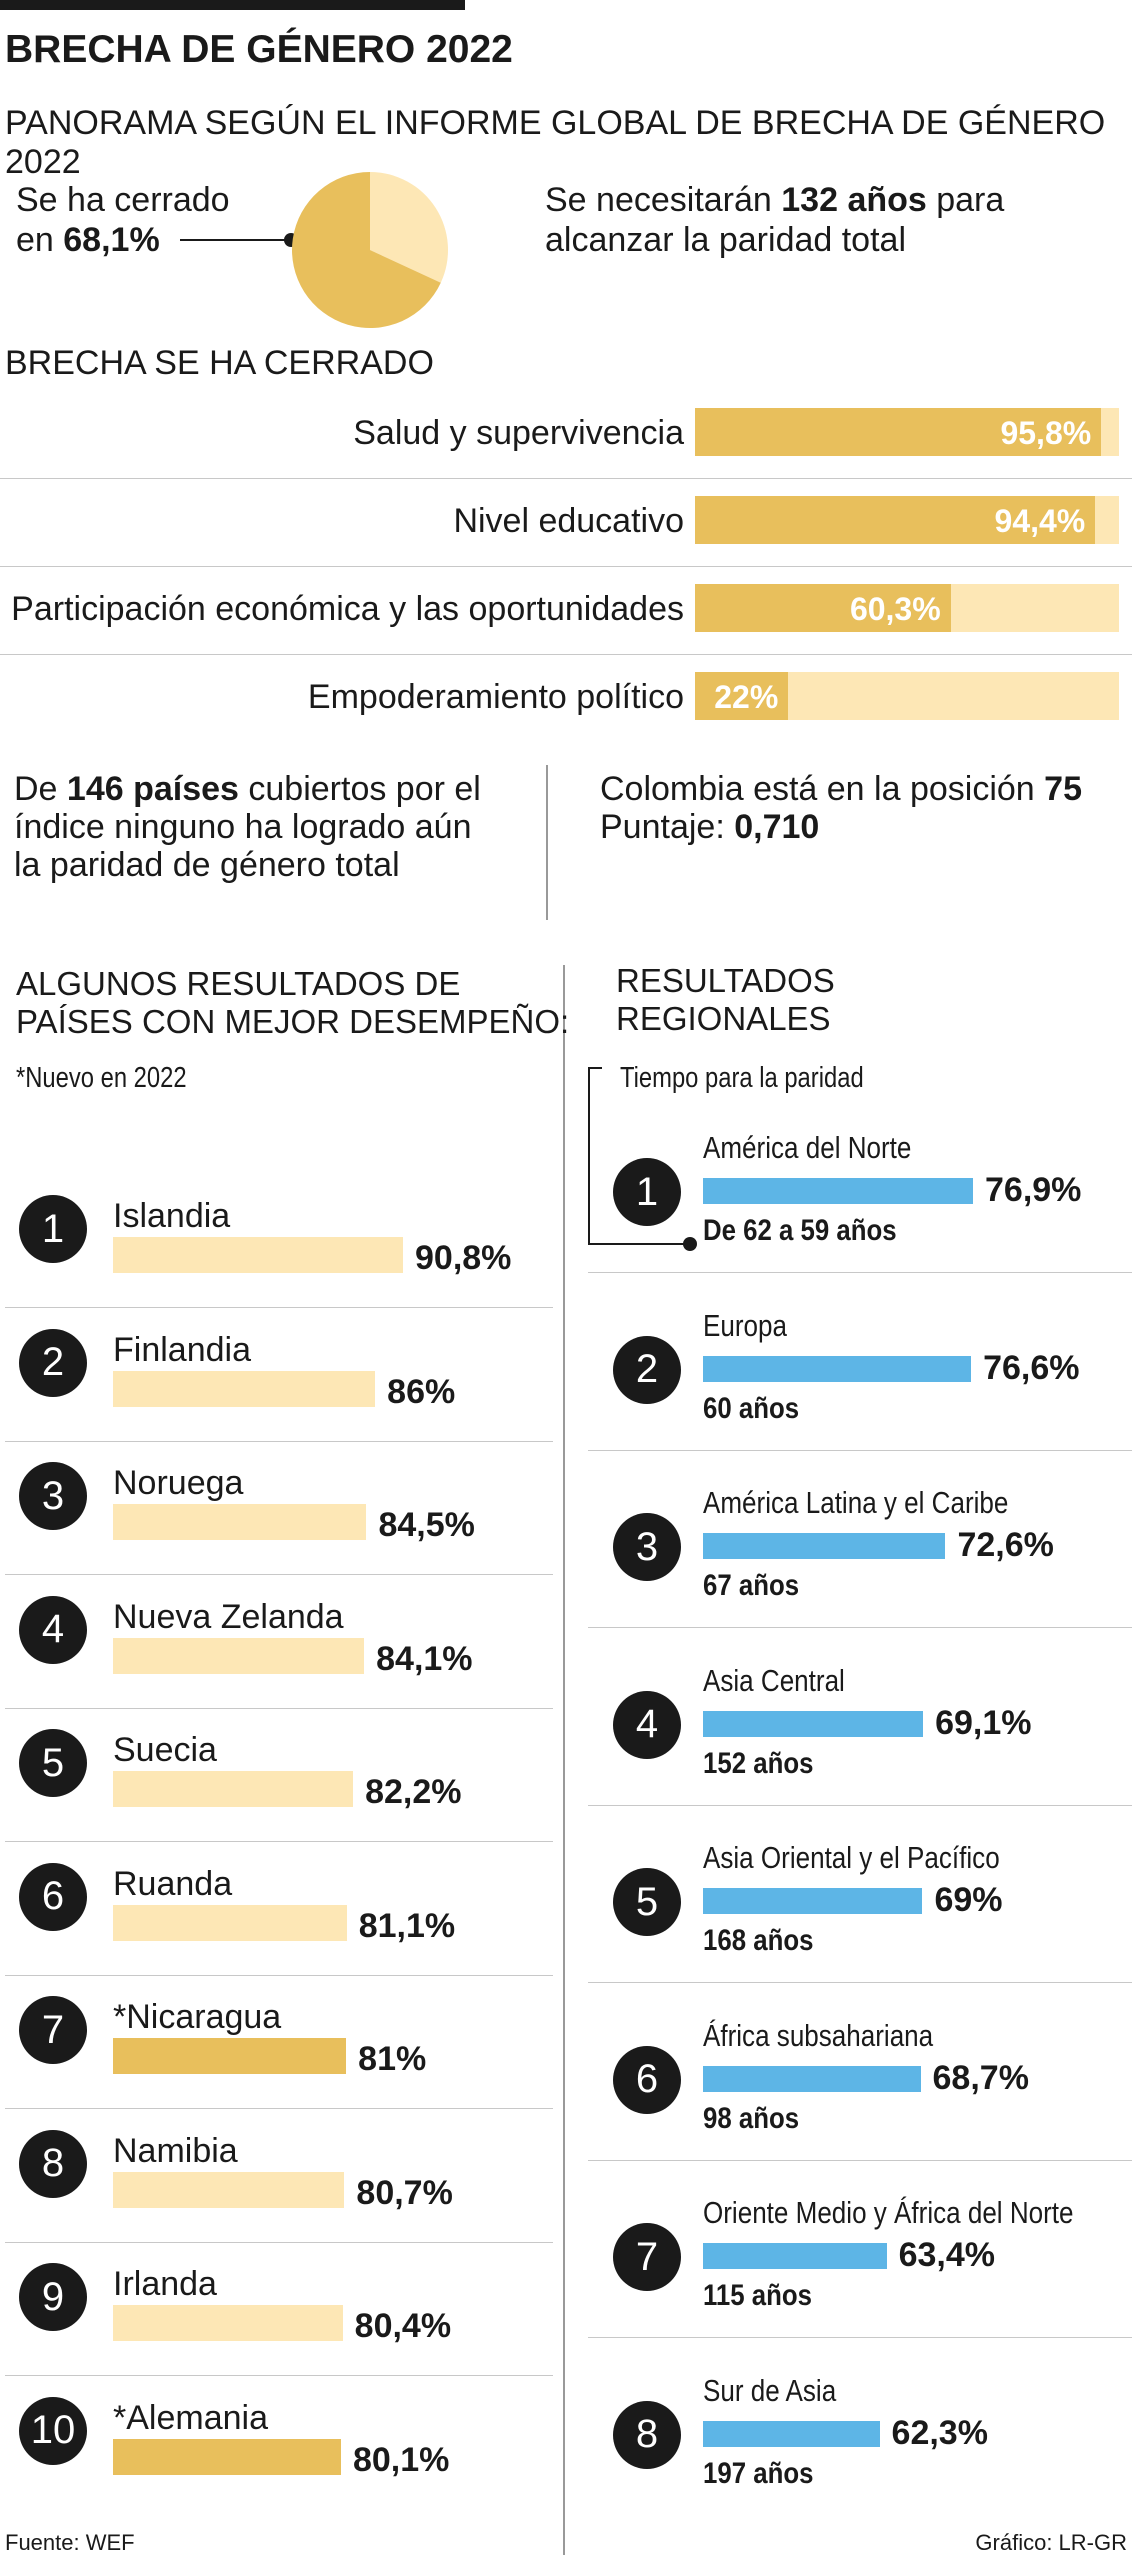 The height and width of the screenshot is (2560, 1132). What do you see at coordinates (421, 1391) in the screenshot?
I see `country-value: 86%` at bounding box center [421, 1391].